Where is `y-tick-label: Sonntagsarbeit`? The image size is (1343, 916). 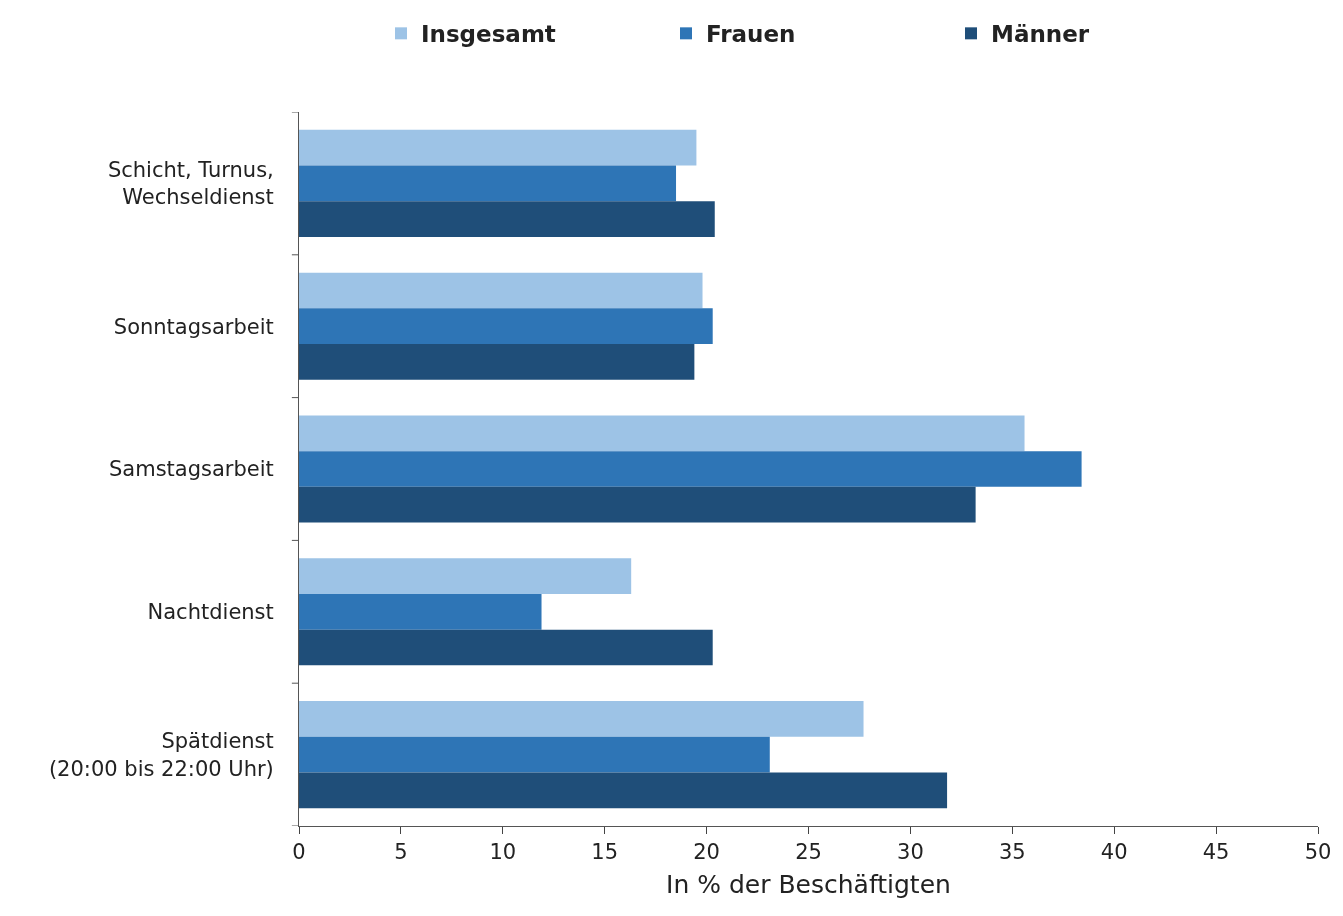 y-tick-label: Sonntagsarbeit is located at coordinates (193, 326).